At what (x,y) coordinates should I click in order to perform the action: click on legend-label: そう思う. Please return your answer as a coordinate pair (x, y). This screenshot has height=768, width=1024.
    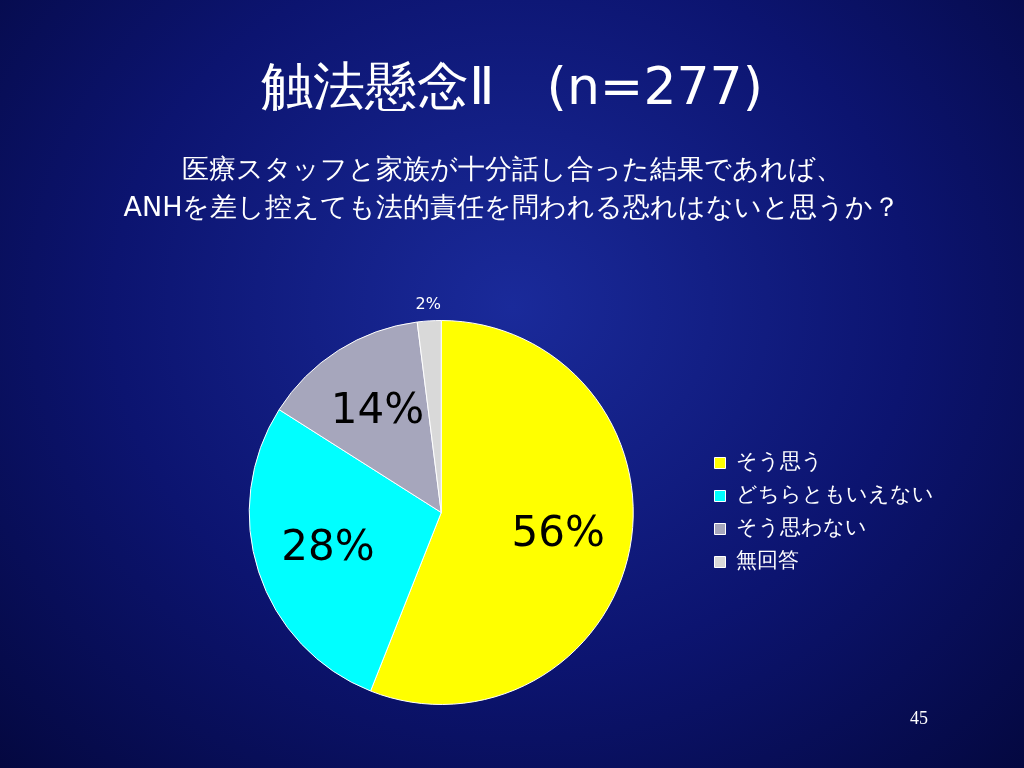
    Looking at the image, I should click on (779, 461).